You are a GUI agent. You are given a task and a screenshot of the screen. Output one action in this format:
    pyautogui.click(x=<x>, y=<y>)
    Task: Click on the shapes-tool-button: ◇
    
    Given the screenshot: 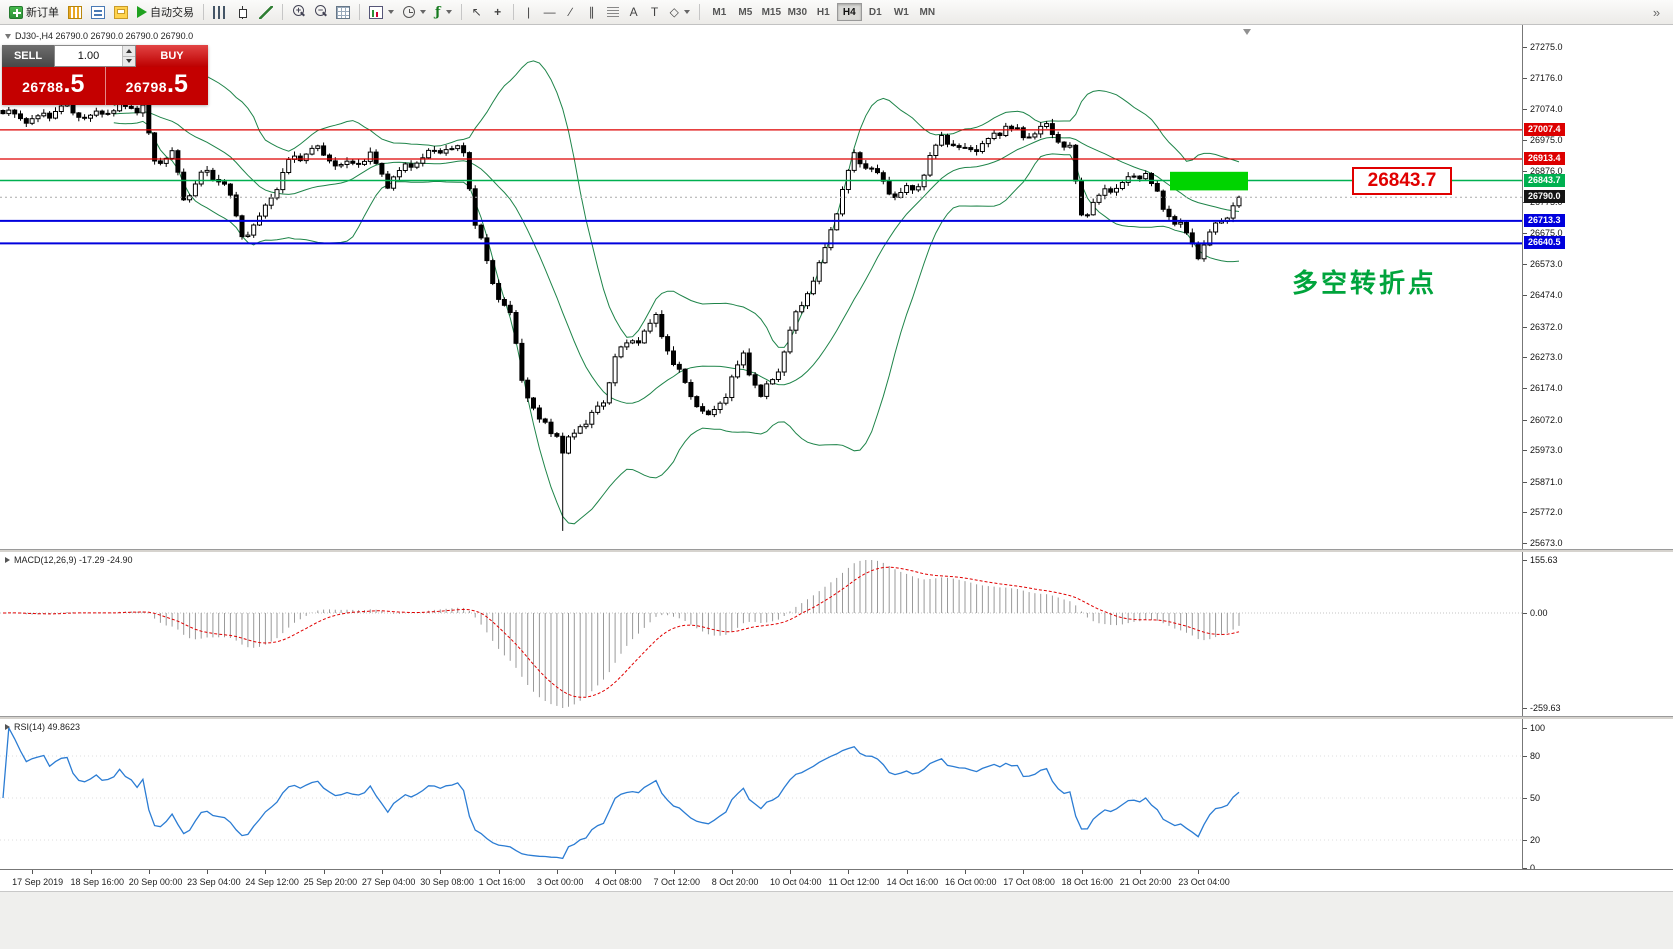 What is the action you would take?
    pyautogui.click(x=680, y=12)
    